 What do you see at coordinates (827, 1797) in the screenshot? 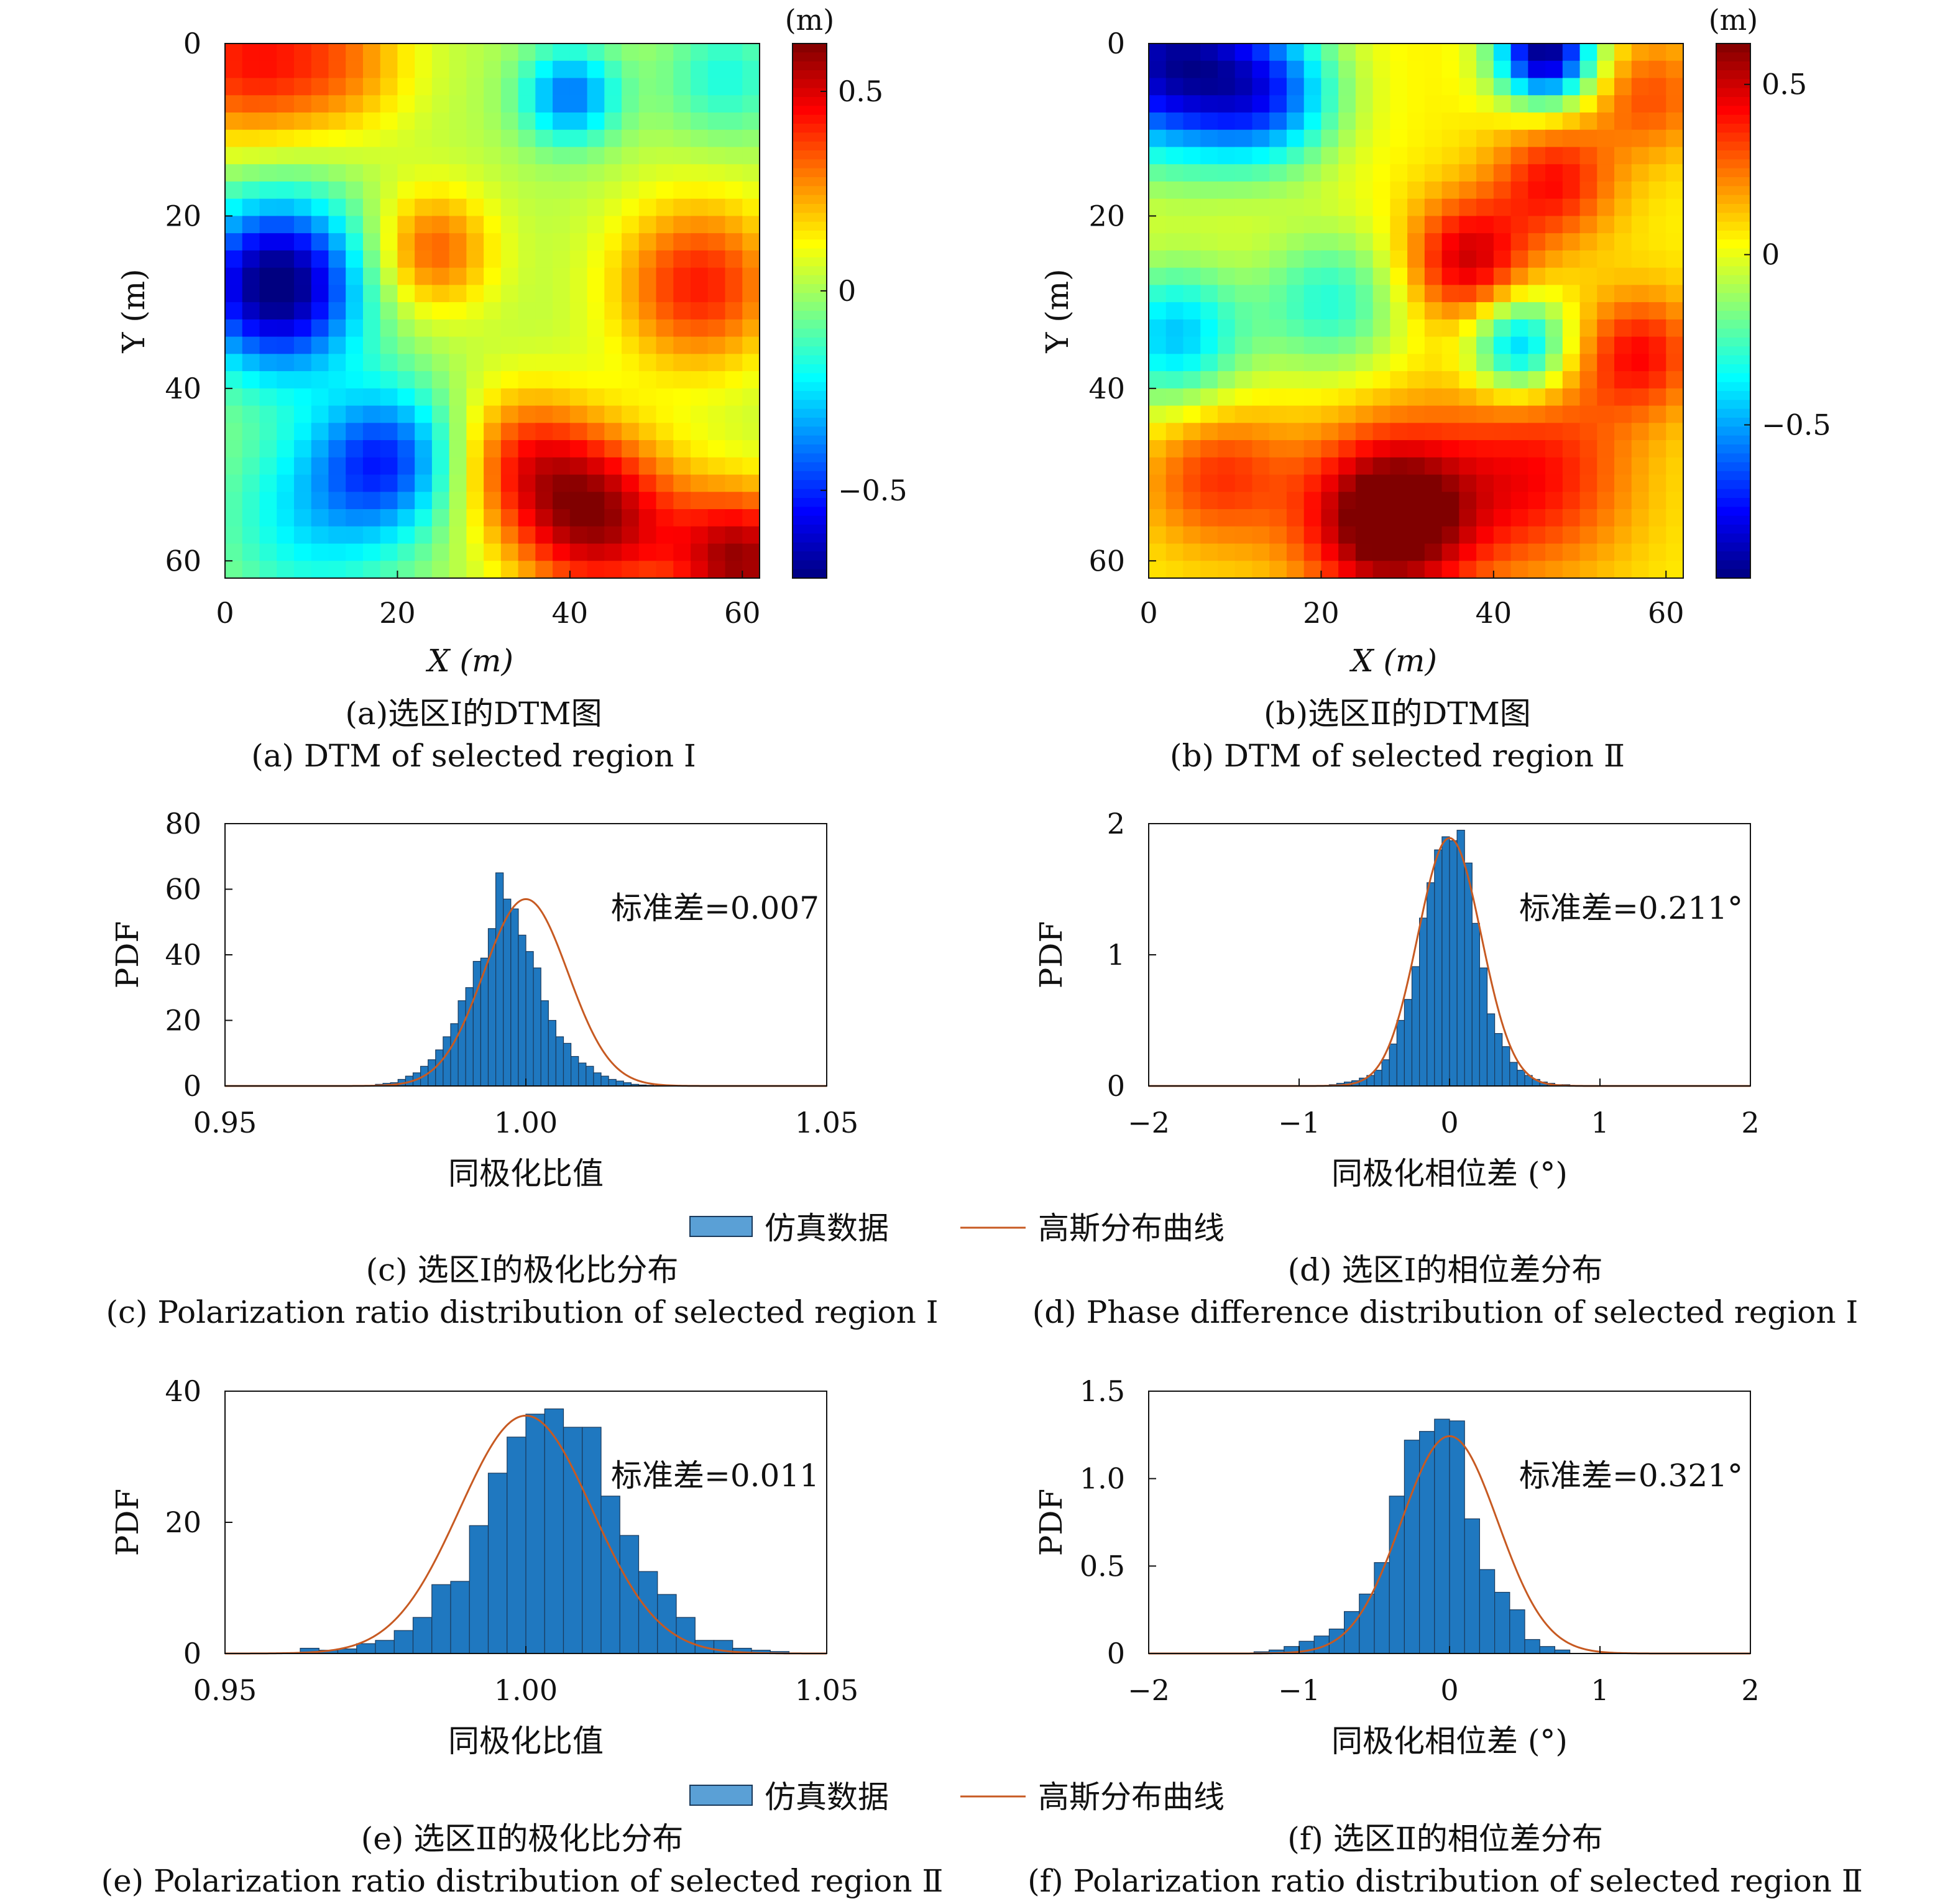
I see `legend-label-data: 仿真数据` at bounding box center [827, 1797].